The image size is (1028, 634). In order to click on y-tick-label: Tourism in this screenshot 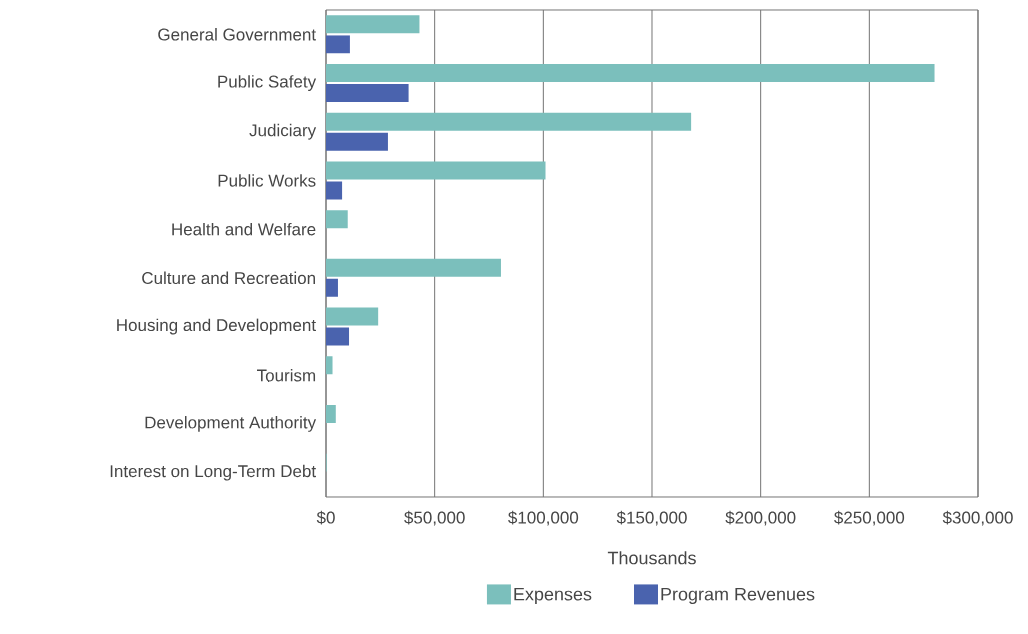, I will do `click(286, 375)`.